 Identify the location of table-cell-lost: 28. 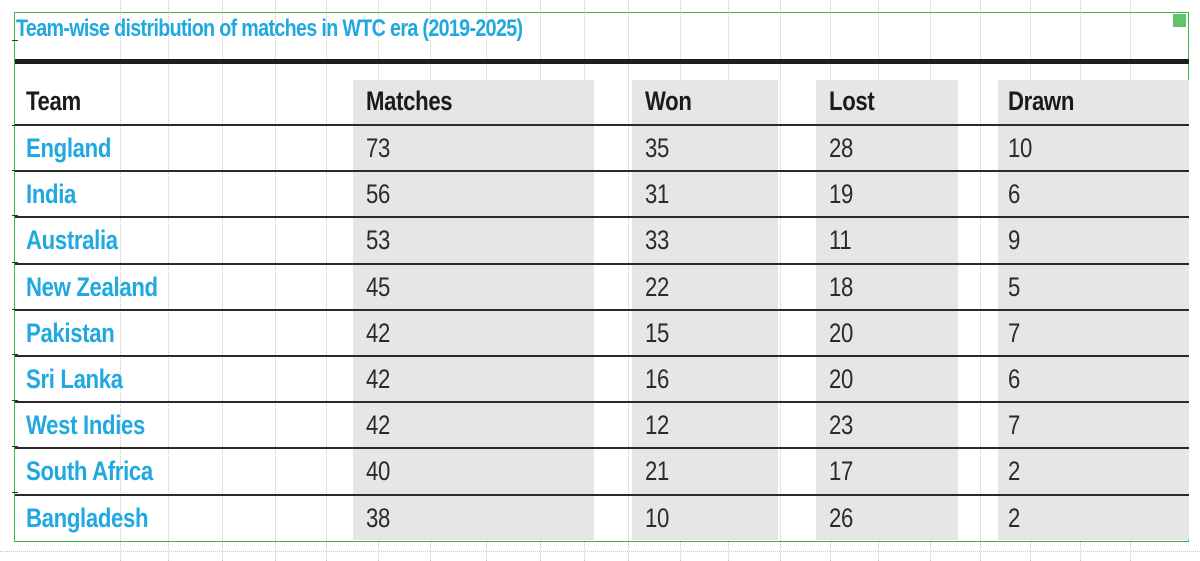
(841, 148).